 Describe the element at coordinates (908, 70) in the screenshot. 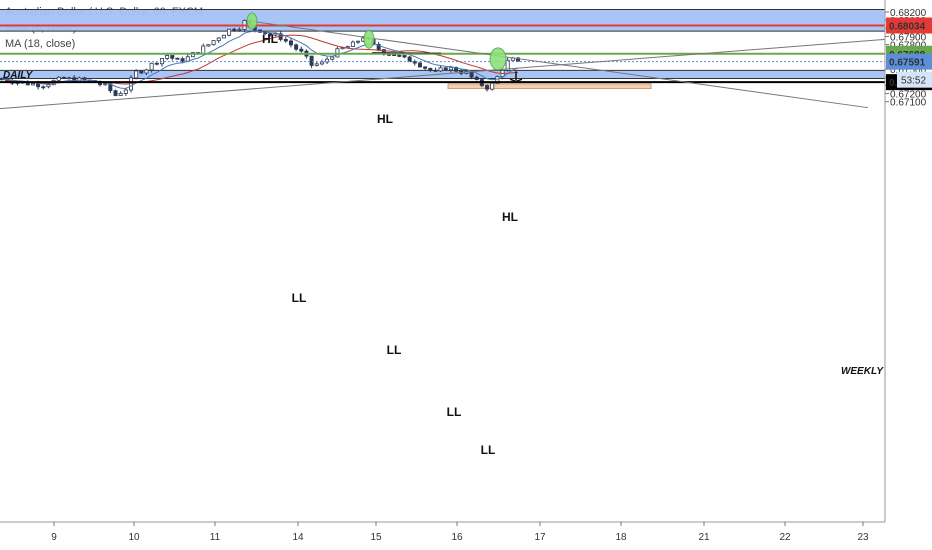

I see `y-tick-label: 0.67500` at that location.